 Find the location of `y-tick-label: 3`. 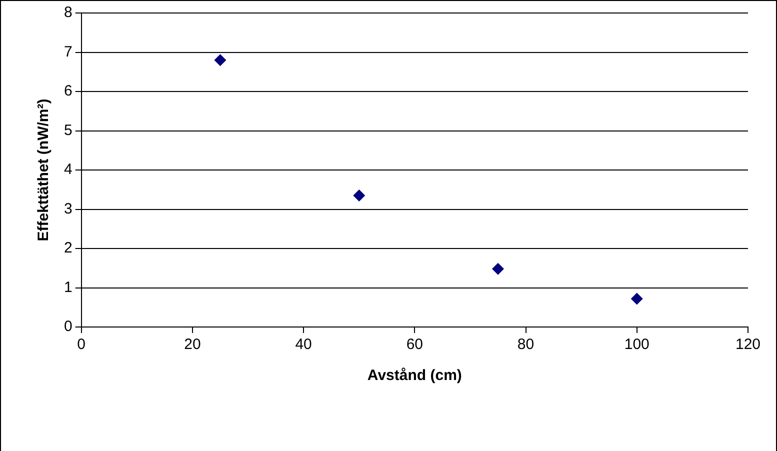

y-tick-label: 3 is located at coordinates (68, 209).